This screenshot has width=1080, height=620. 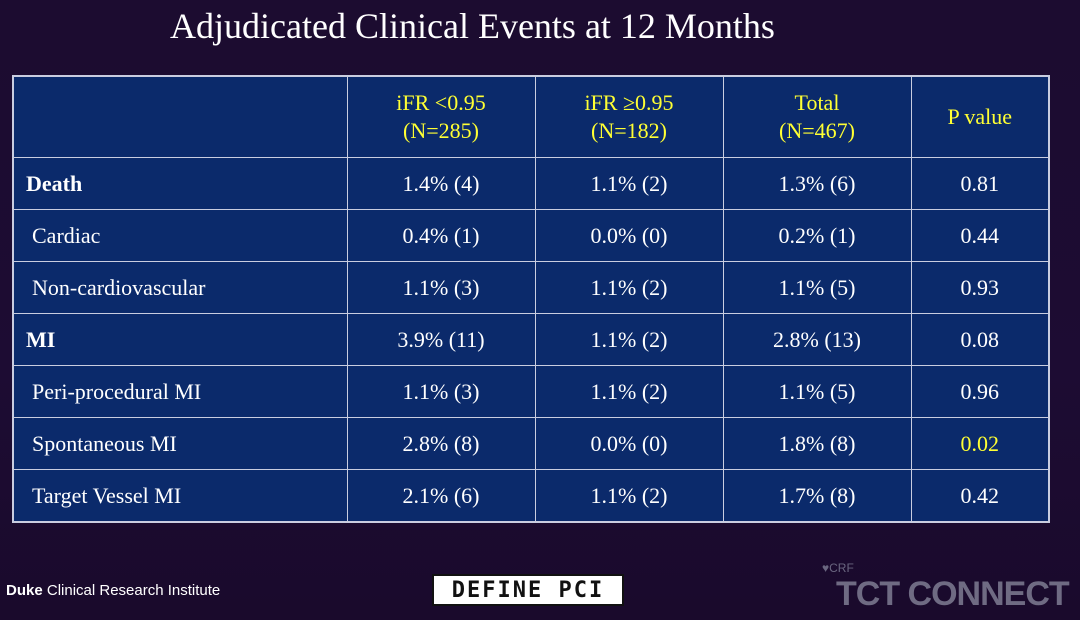 I want to click on row-label: MI, so click(x=180, y=339).